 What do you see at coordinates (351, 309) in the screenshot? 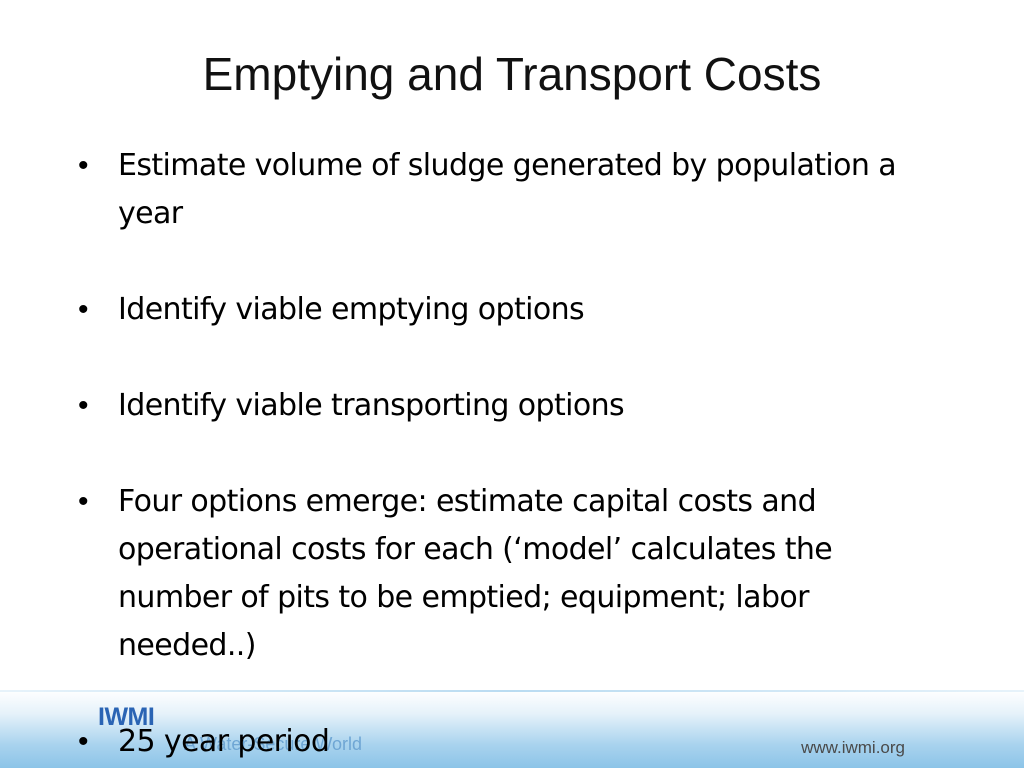
I see `bullet-text: Identify viable emptying options` at bounding box center [351, 309].